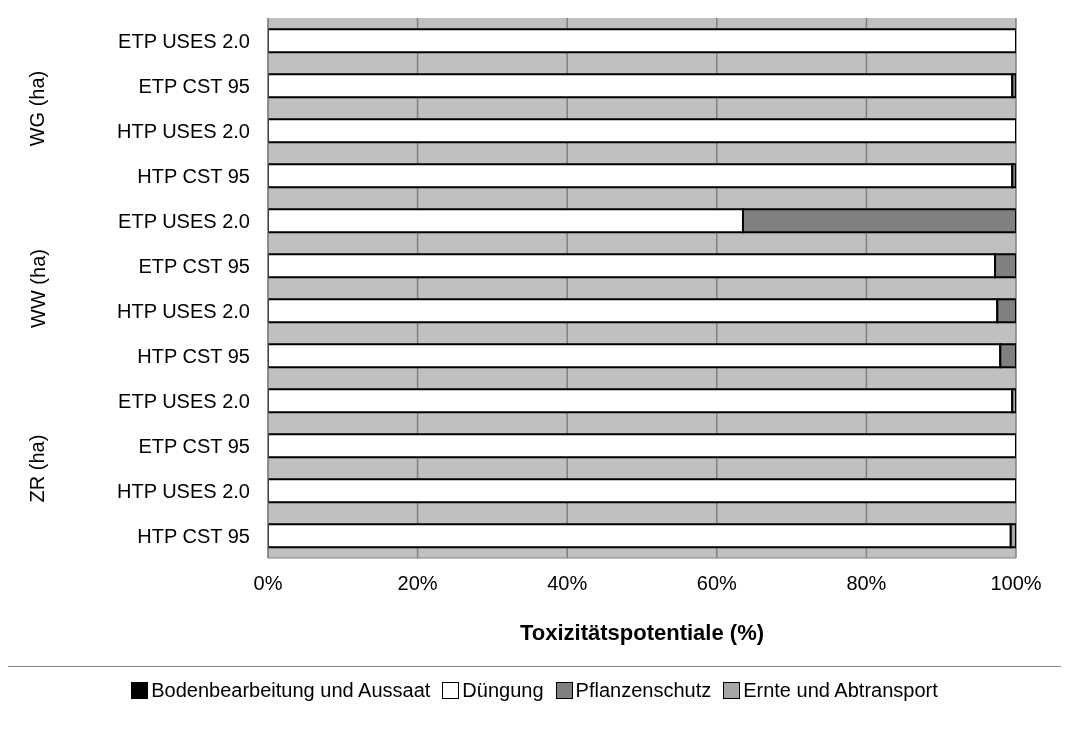  What do you see at coordinates (268, 583) in the screenshot?
I see `x-tick-label: 0%` at bounding box center [268, 583].